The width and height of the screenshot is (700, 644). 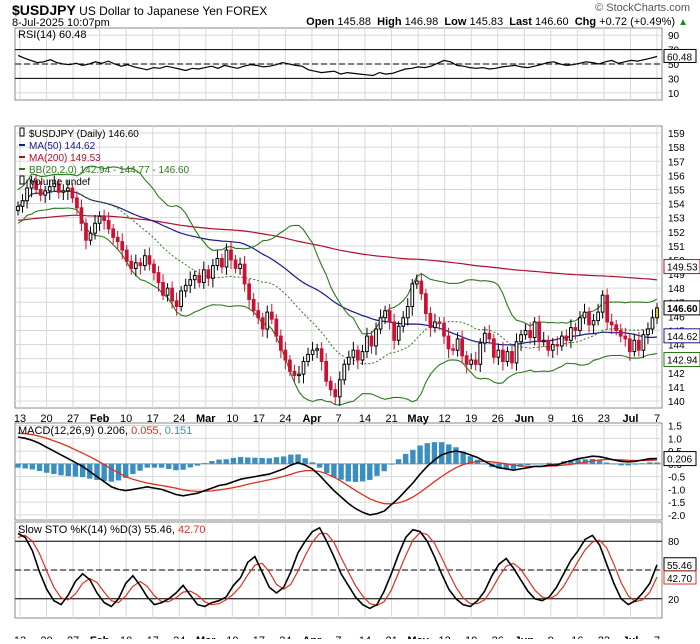 What do you see at coordinates (365, 637) in the screenshot?
I see `x-tick-label: 14` at bounding box center [365, 637].